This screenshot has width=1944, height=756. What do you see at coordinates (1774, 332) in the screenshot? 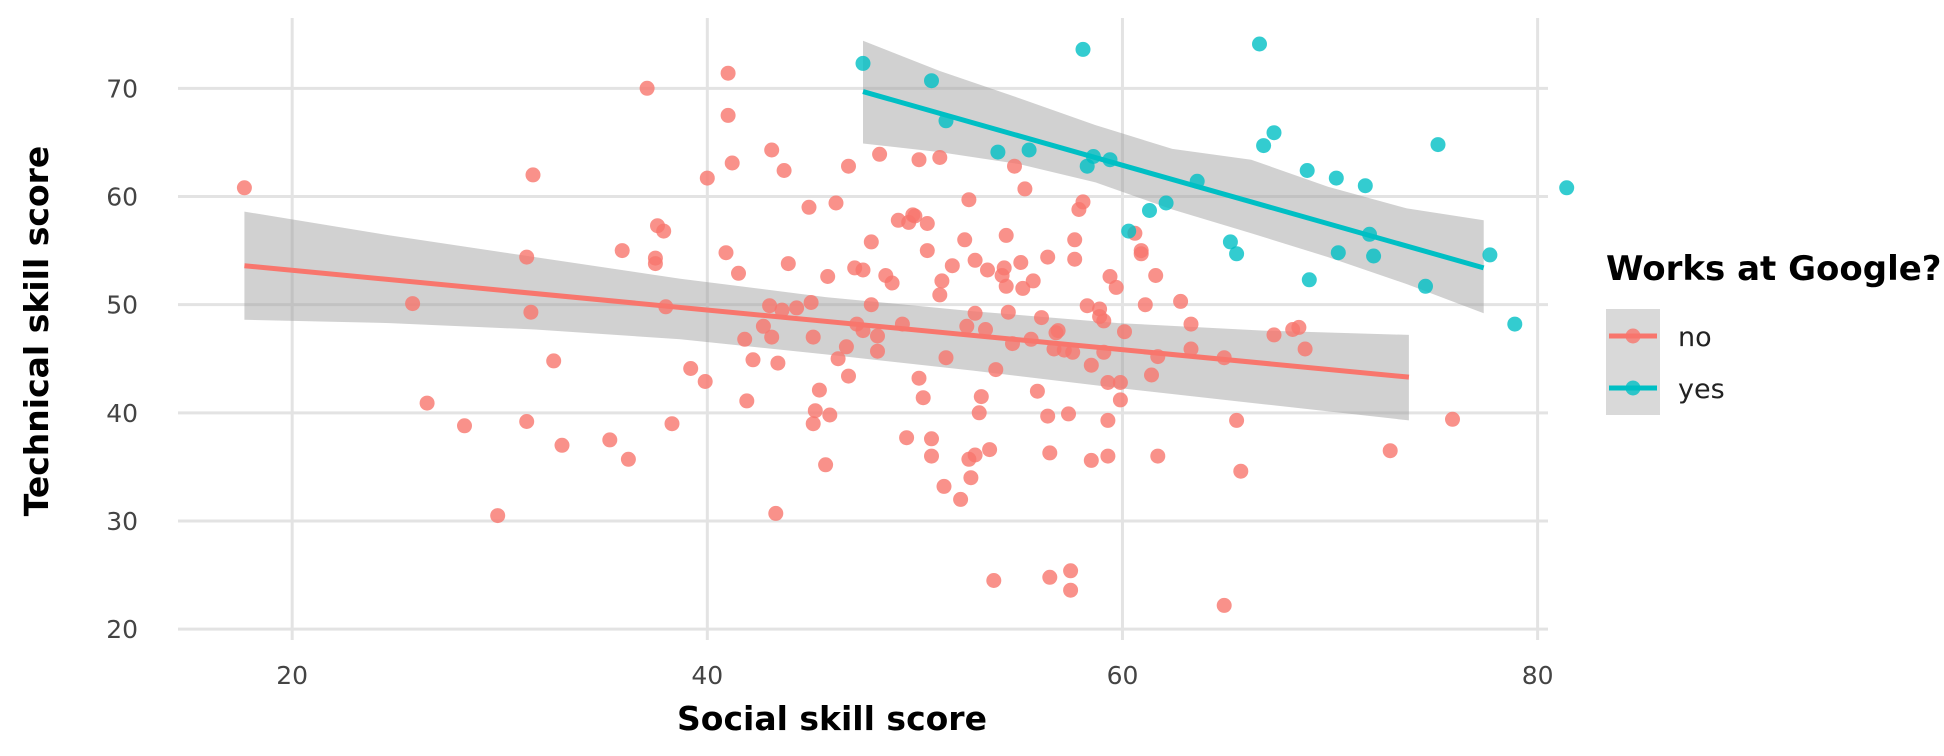
I see `legend: Works at Google? no yes` at bounding box center [1774, 332].